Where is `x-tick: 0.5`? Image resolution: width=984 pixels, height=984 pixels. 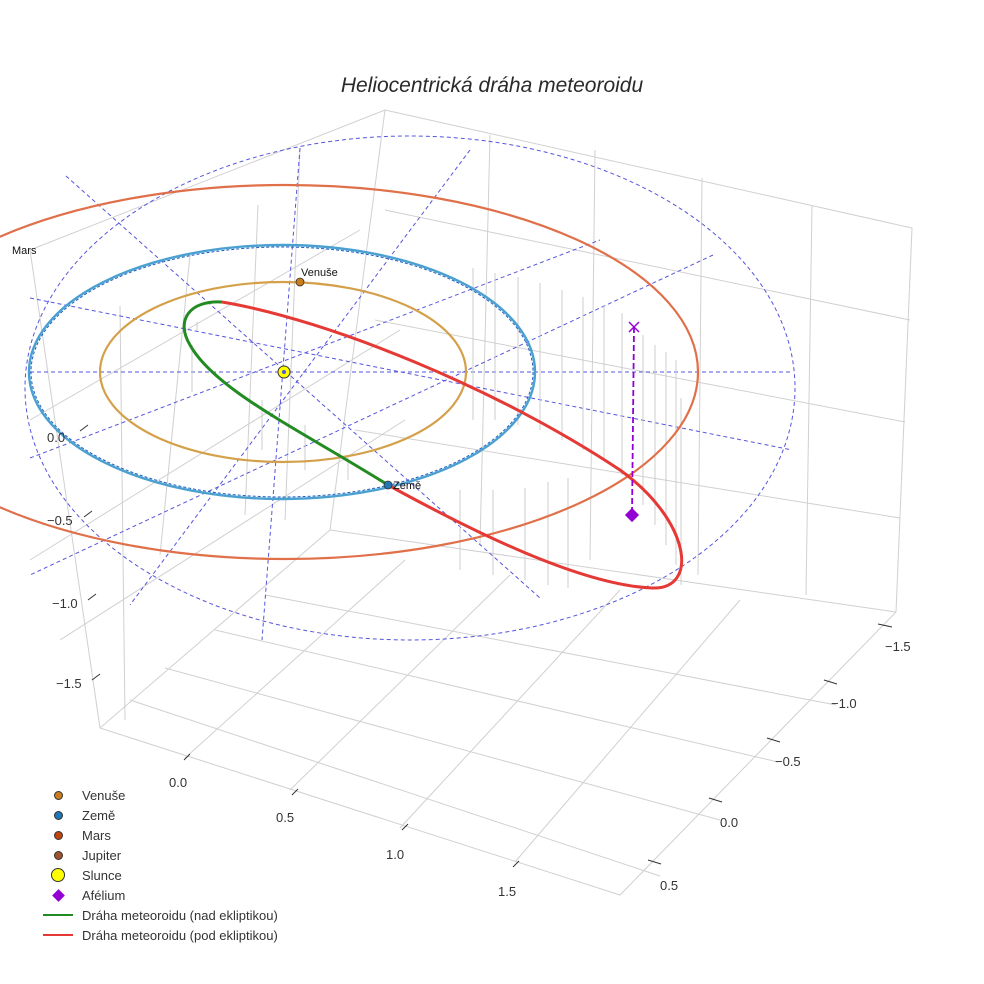 x-tick: 0.5 is located at coordinates (285, 817).